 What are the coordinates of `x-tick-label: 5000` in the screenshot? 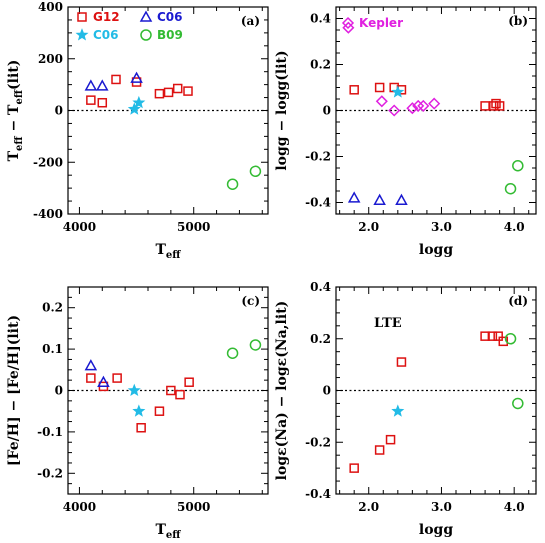 It's located at (193, 507).